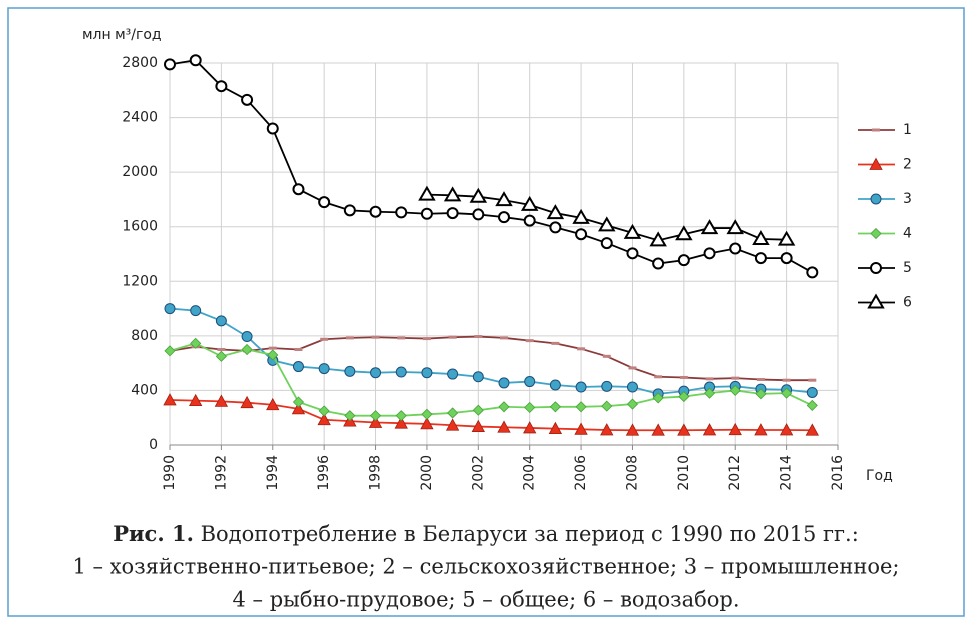  I want to click on y-axis-label: млн м³/год, so click(122, 35).